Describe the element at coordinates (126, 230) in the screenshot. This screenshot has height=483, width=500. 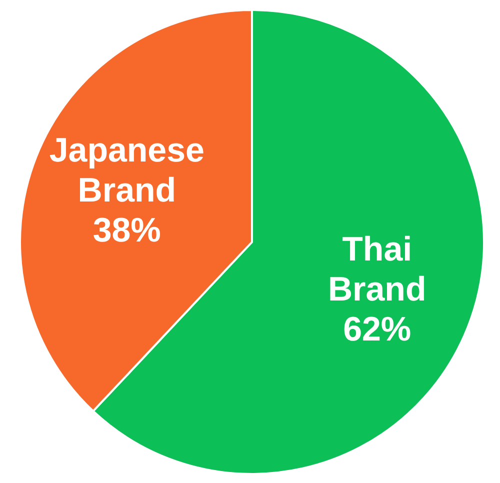
I see `data-label: 38%` at that location.